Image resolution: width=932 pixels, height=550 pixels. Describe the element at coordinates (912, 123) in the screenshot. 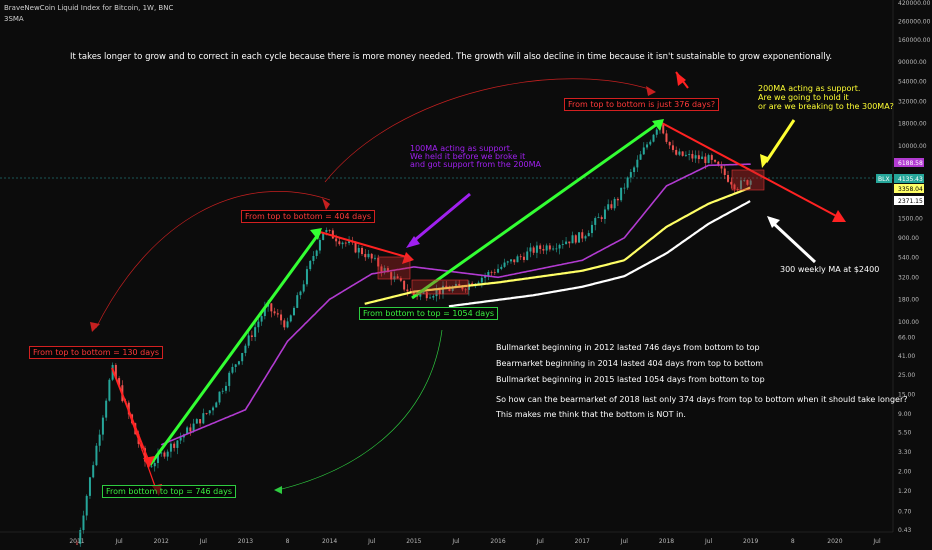

I see `y-tick-label: 18000.00` at that location.